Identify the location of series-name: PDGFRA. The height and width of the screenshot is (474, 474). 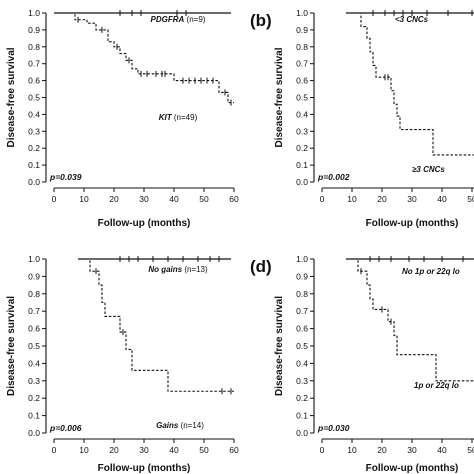
(168, 19).